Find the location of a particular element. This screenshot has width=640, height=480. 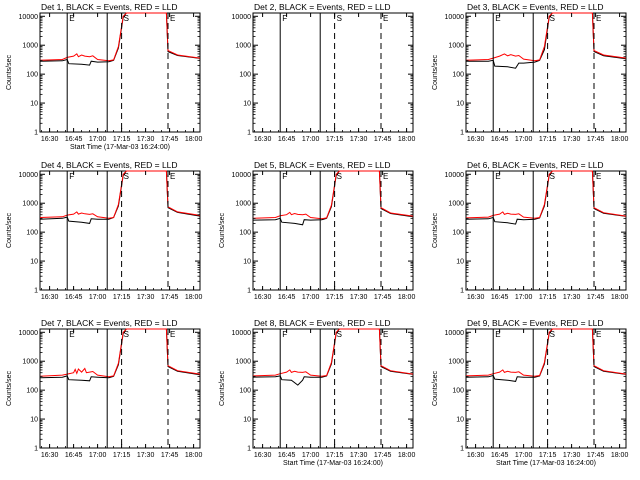

panel-title: Det 1, BLACK = Events, RED = LLD is located at coordinates (109, 7).